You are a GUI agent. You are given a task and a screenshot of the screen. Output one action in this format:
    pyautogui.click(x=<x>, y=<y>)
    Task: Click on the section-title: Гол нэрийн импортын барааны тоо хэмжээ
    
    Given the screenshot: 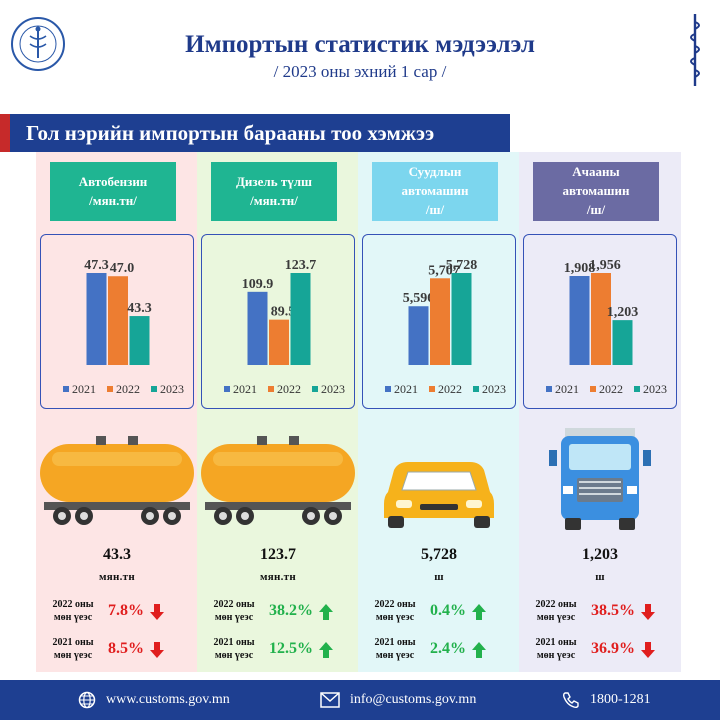 What is the action you would take?
    pyautogui.click(x=230, y=133)
    